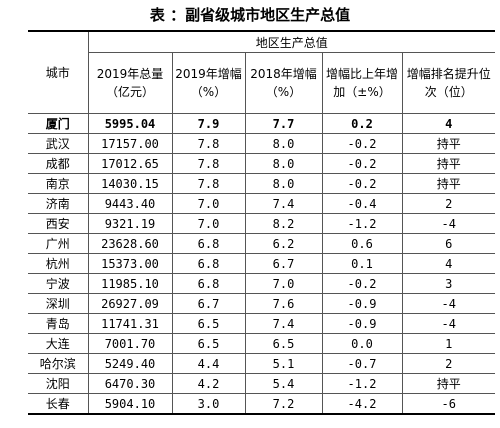 This screenshot has height=428, width=500. I want to click on value-cell: 9321.19, so click(130, 223).